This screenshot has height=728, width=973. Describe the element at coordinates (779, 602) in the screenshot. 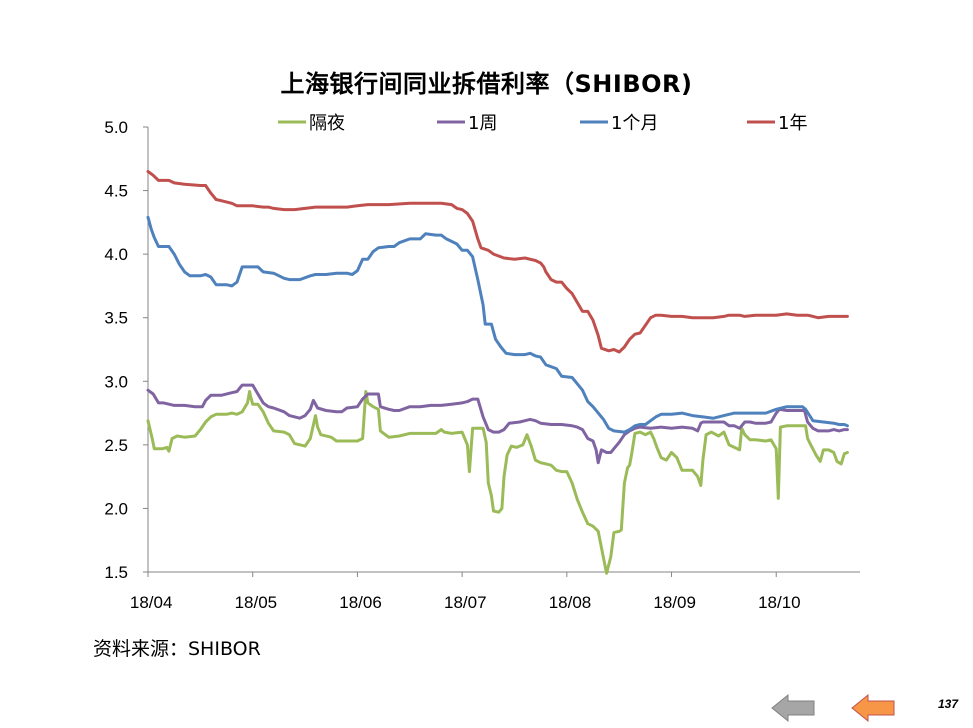

I see `x-tick-label: 18/10` at that location.